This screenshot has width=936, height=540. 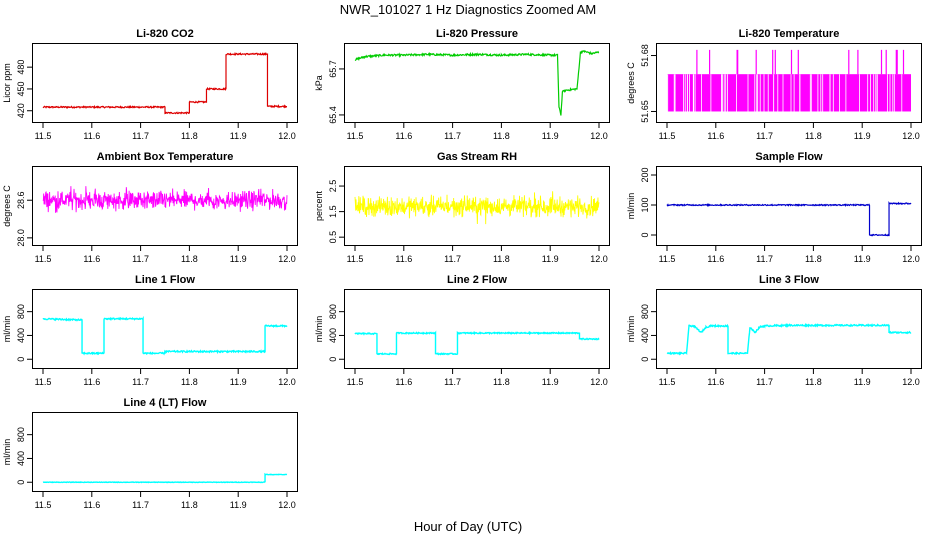 What do you see at coordinates (21, 238) in the screenshot?
I see `y-tick-label: 28.0` at bounding box center [21, 238].